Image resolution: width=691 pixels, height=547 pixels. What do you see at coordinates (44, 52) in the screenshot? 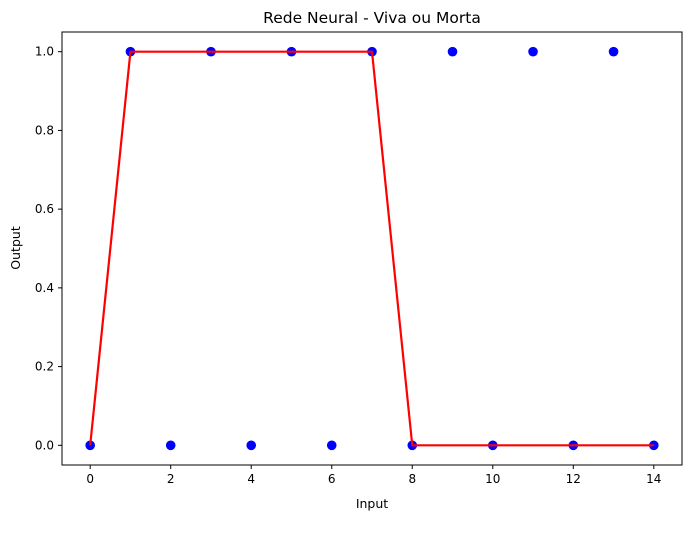
I see `y-tick-label: 1.0` at bounding box center [44, 52].